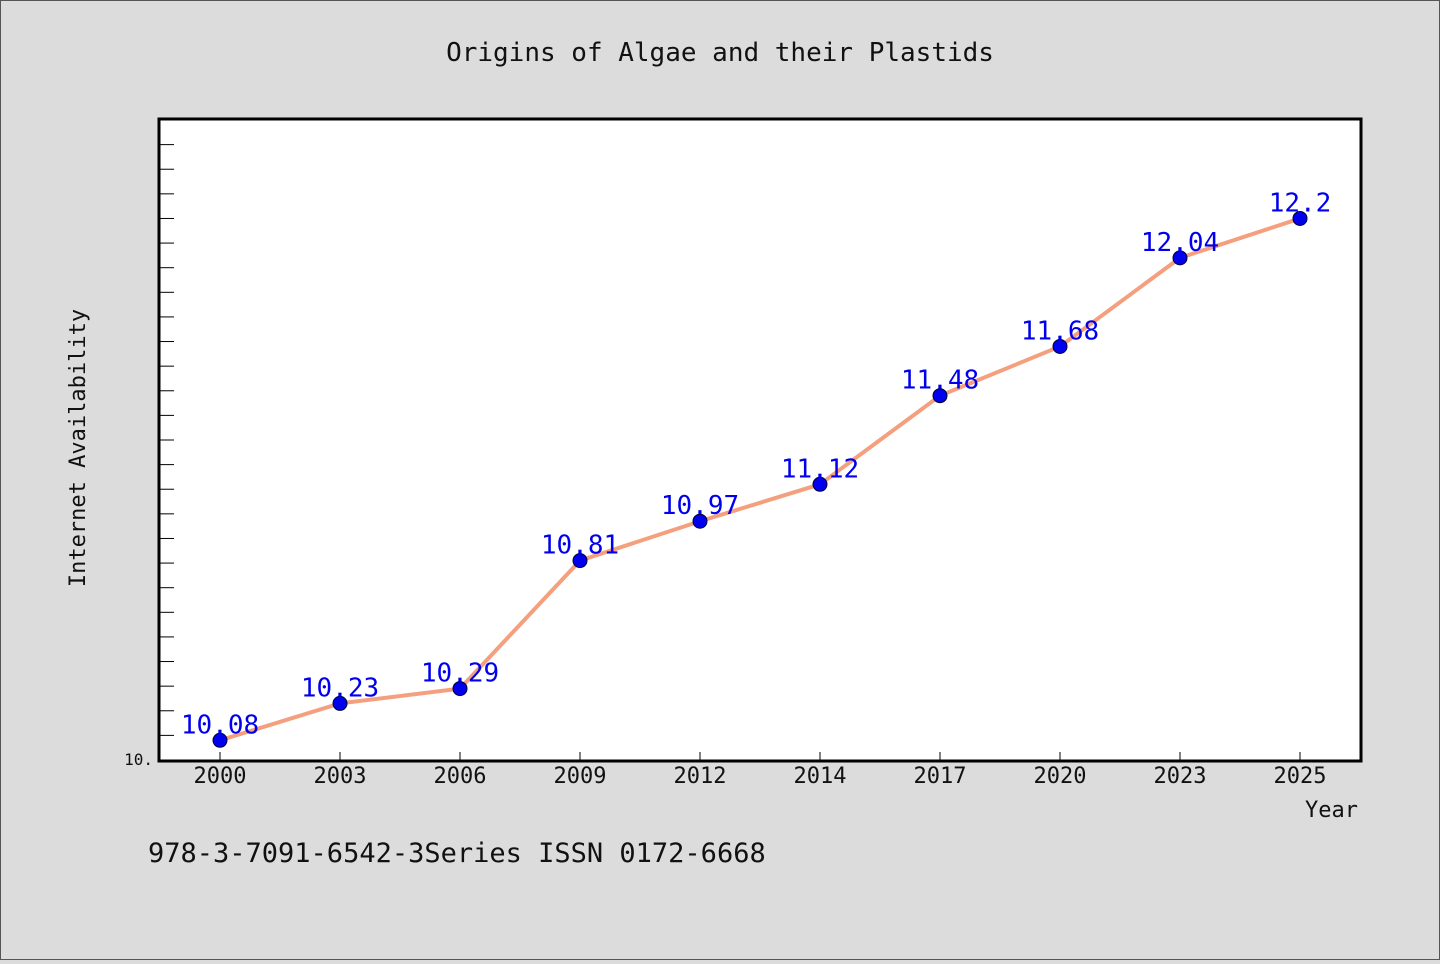 The height and width of the screenshot is (964, 1440). I want to click on data-label: 10.81, so click(580, 546).